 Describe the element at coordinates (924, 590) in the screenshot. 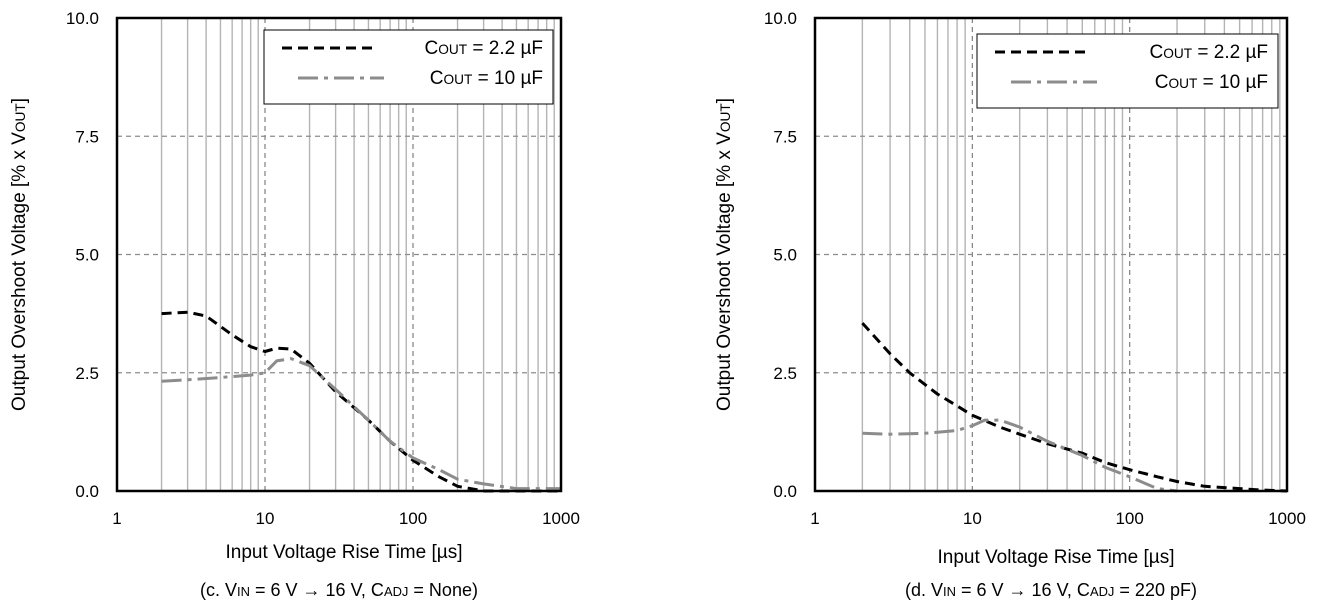

I see `caption-part: (d. V` at that location.